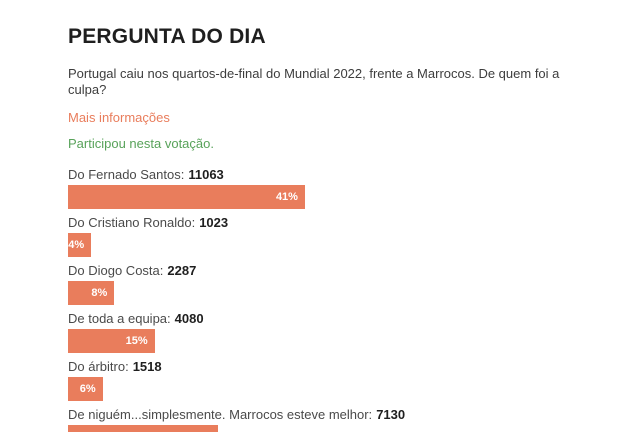 Image resolution: width=640 pixels, height=432 pixels. Describe the element at coordinates (354, 341) in the screenshot. I see `bar-track: 15%` at that location.